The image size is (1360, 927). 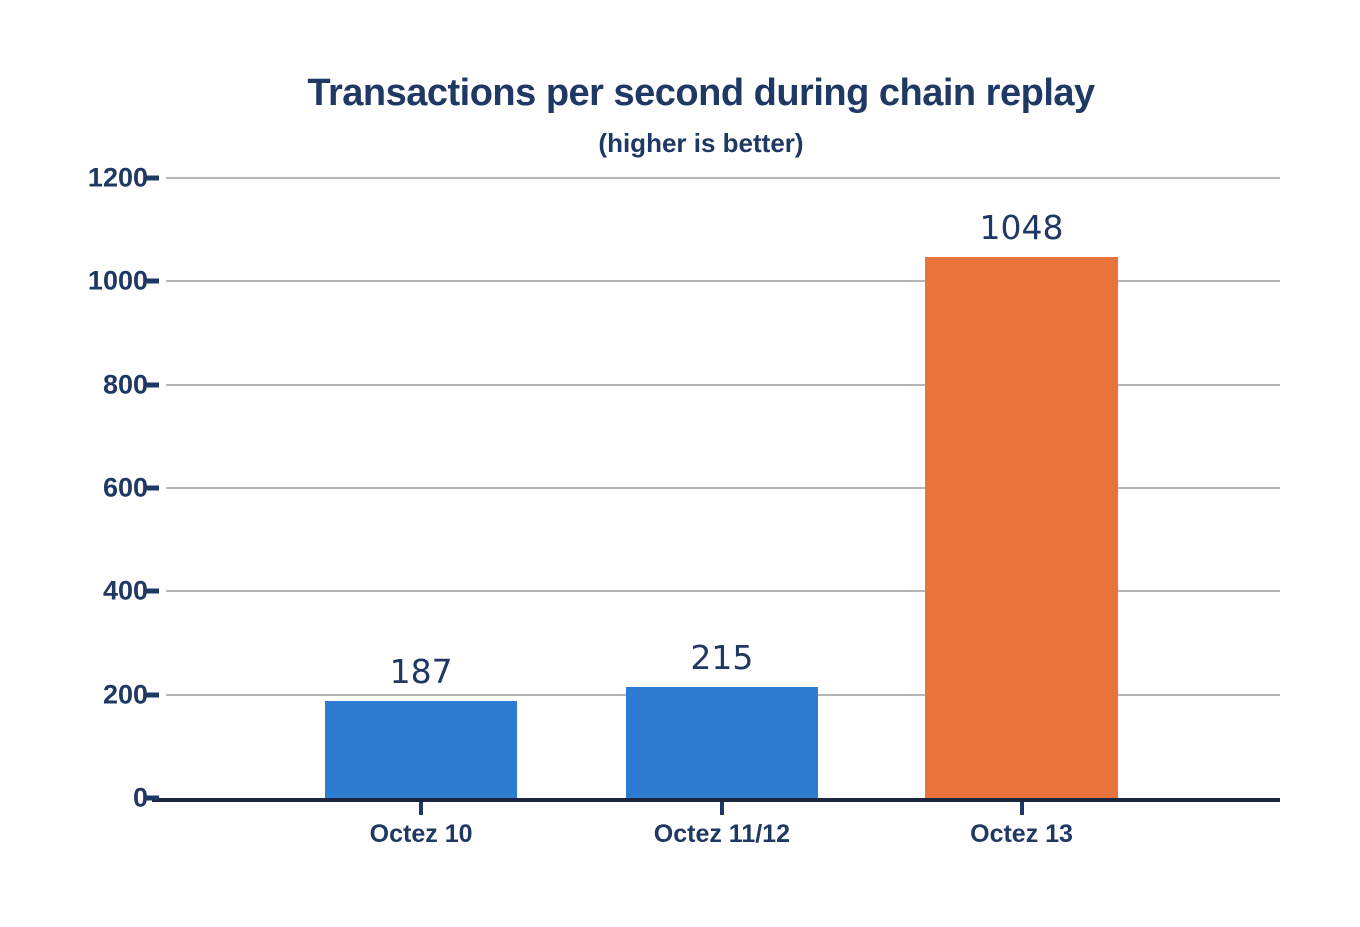 I want to click on x-category-label: Octez 10, so click(x=421, y=834).